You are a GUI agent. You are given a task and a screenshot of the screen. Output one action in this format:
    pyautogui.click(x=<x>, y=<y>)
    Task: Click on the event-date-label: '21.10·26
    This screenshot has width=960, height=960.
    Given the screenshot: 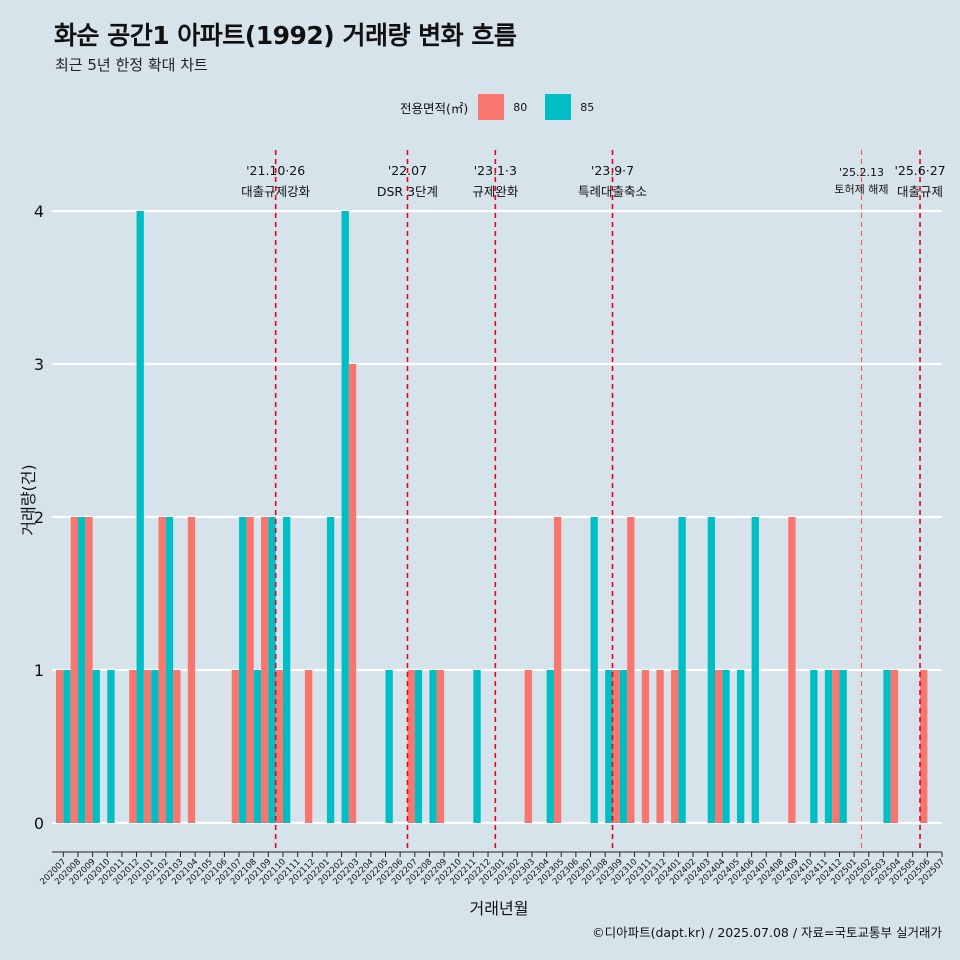 What is the action you would take?
    pyautogui.click(x=275, y=170)
    